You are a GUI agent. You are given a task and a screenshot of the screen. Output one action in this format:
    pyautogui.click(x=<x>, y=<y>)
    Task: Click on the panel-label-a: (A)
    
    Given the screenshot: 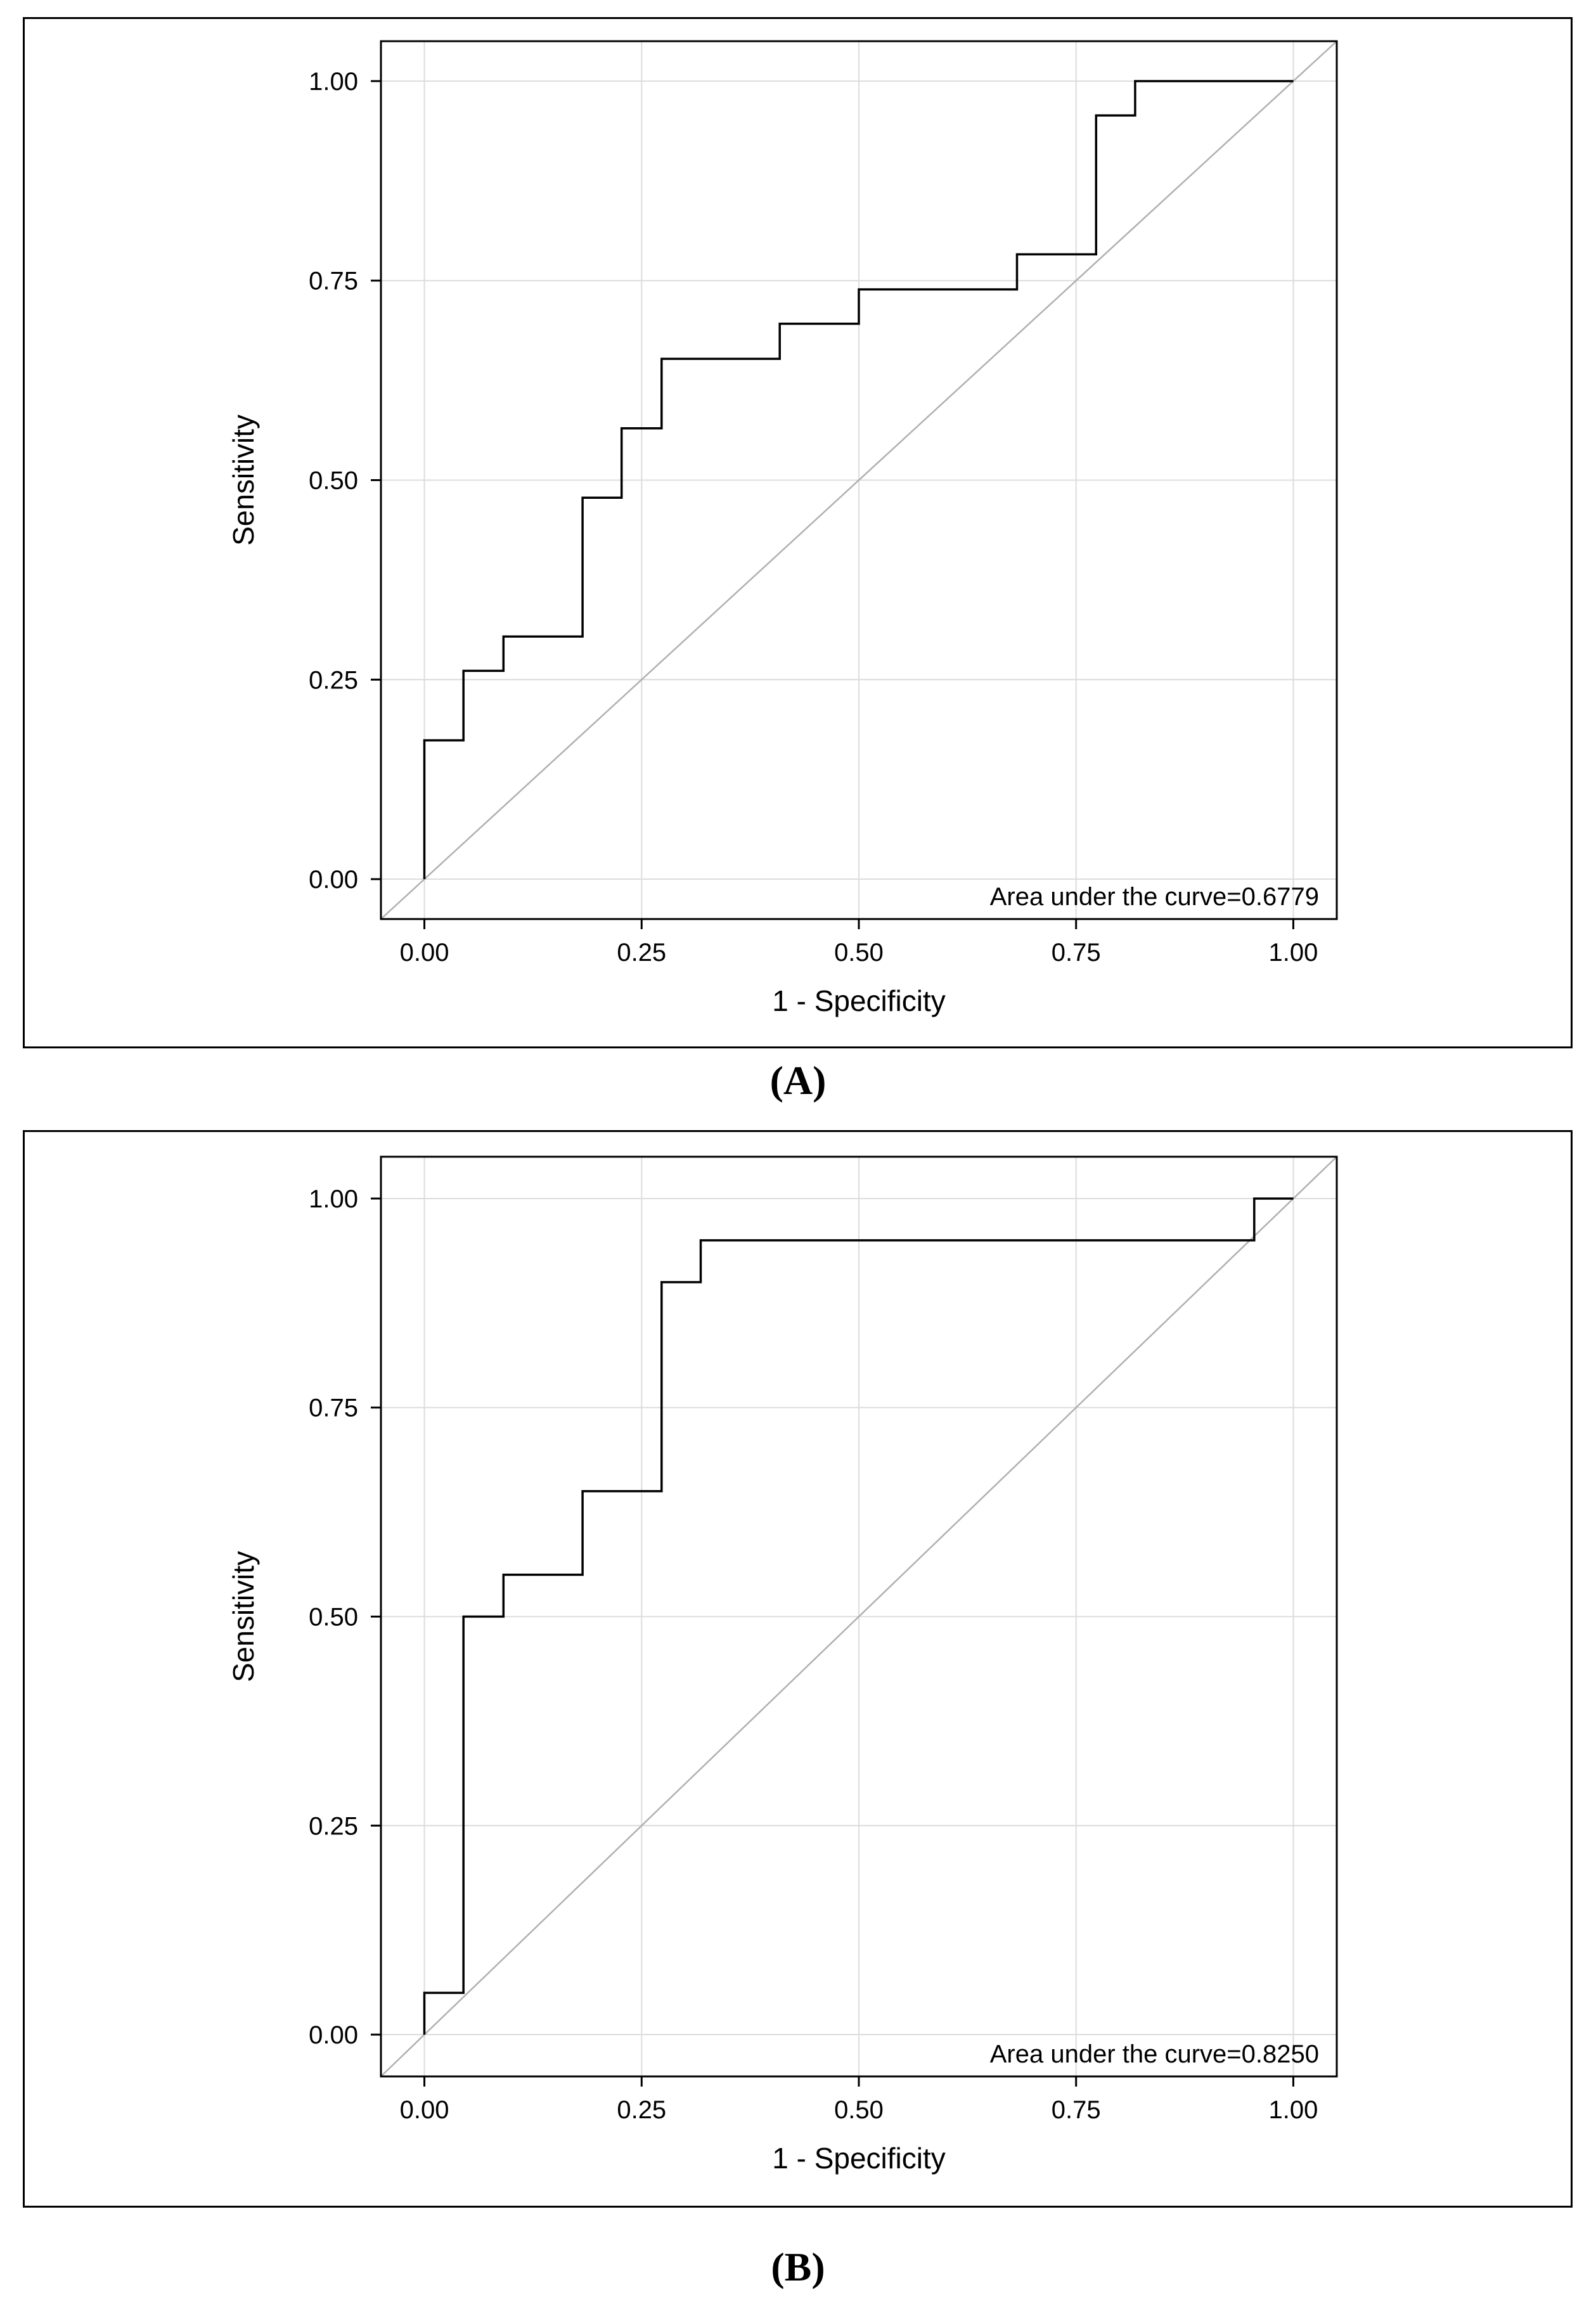 What is the action you would take?
    pyautogui.click(x=798, y=1080)
    